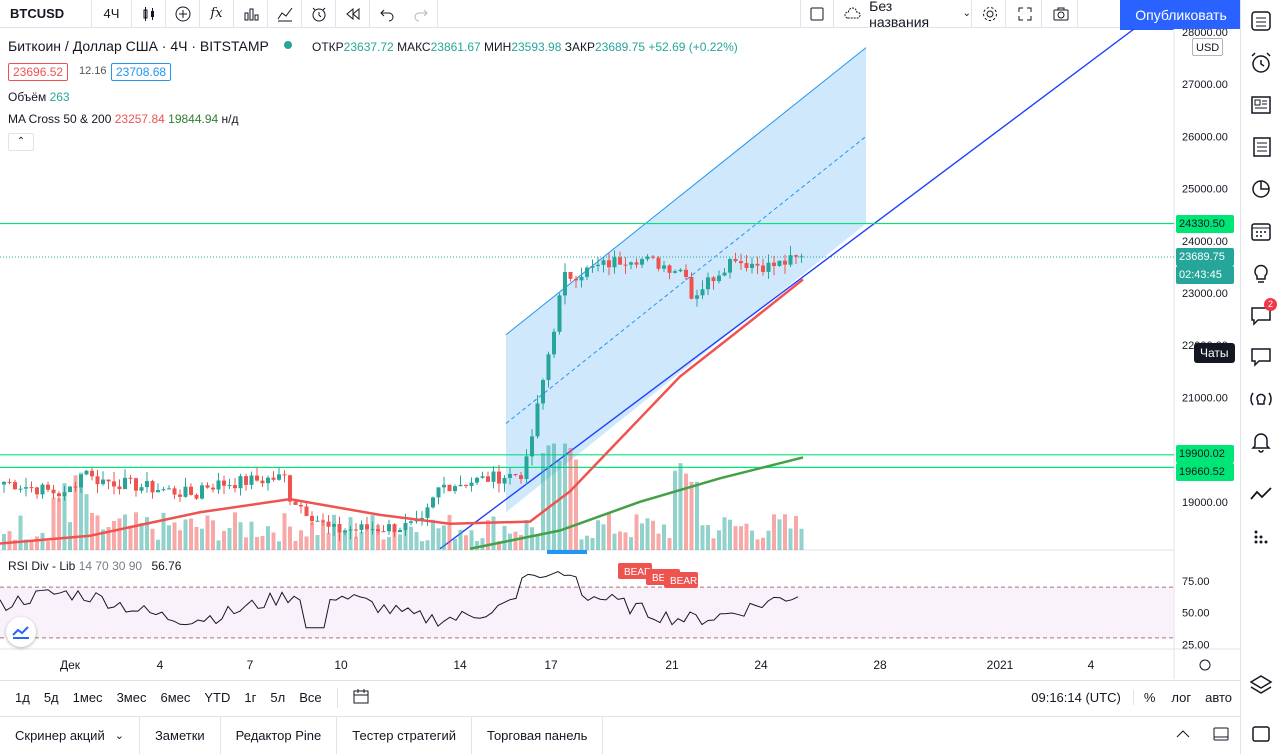 Image resolution: width=1280 pixels, height=754 pixels. Describe the element at coordinates (251, 14) in the screenshot. I see `templates-button` at that location.